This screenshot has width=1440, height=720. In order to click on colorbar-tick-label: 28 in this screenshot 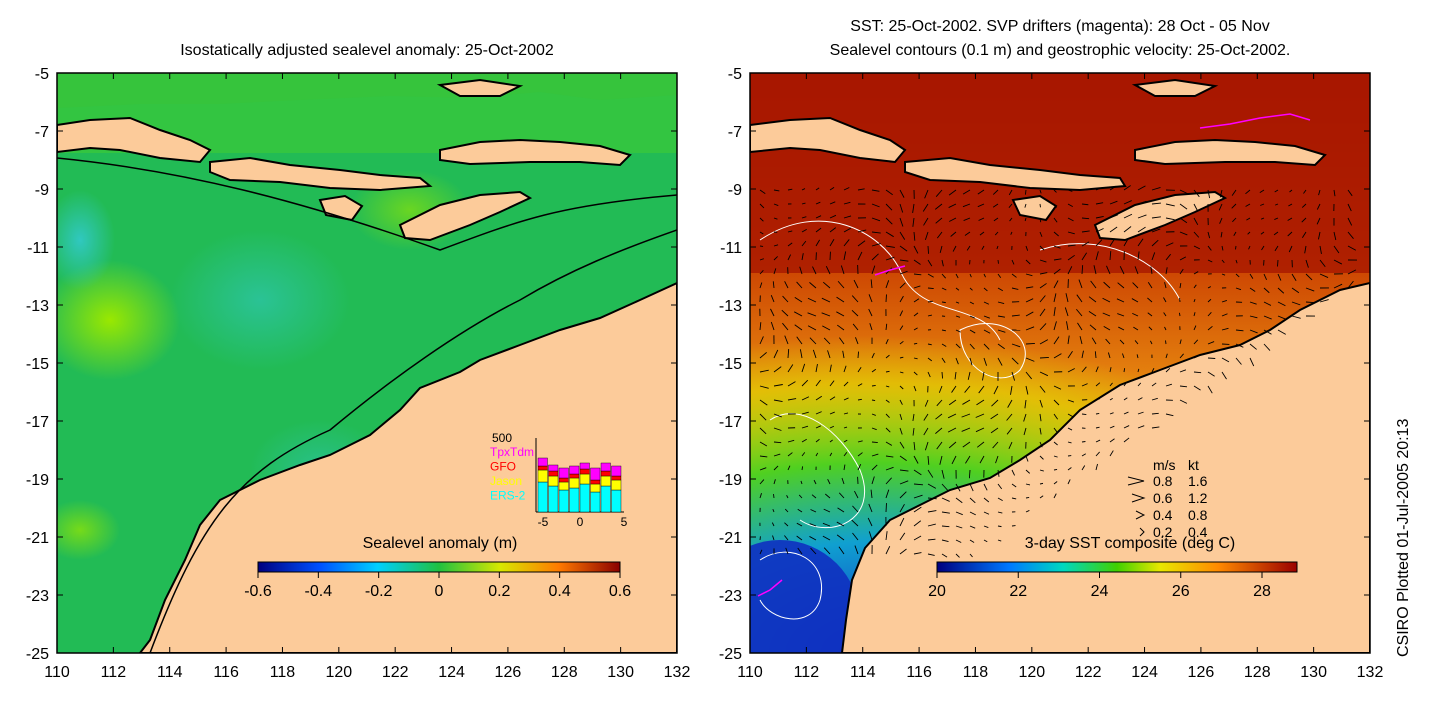, I will do `click(1262, 591)`.